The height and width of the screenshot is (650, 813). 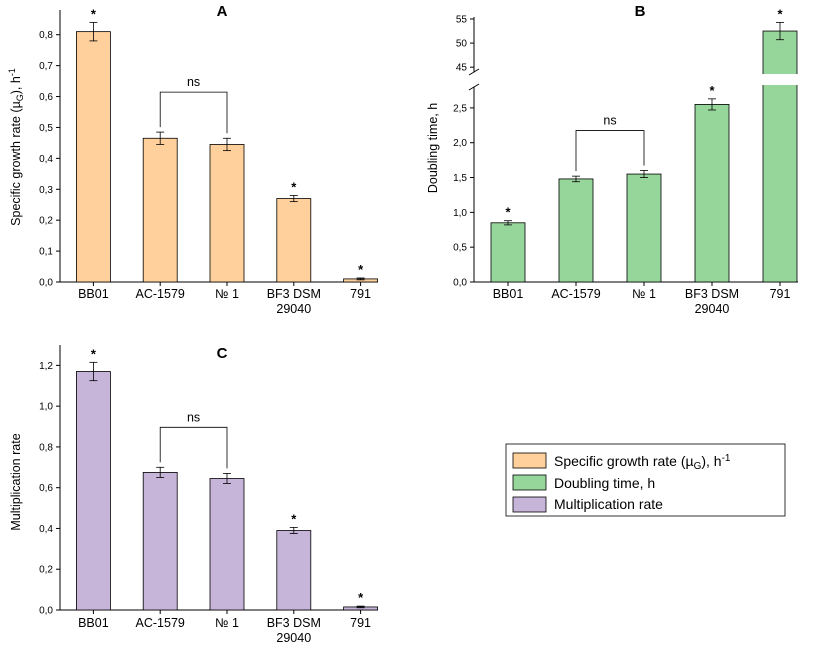 What do you see at coordinates (46, 570) in the screenshot?
I see `panel-c-y-tick-label: 0,2` at bounding box center [46, 570].